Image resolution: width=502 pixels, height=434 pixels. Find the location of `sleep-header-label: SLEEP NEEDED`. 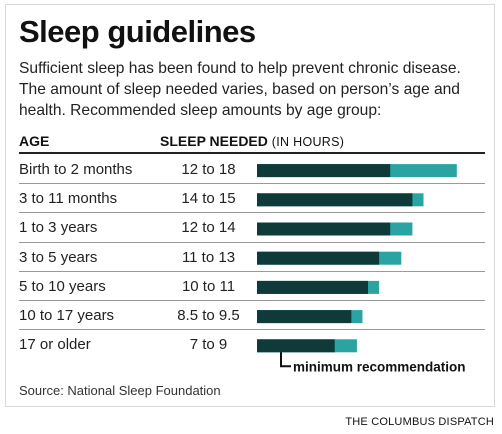

sleep-header-label: SLEEP NEEDED is located at coordinates (214, 141).